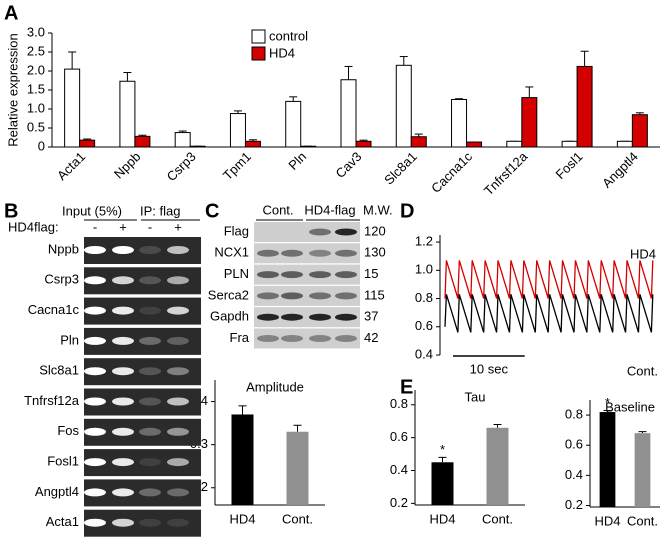 This screenshot has width=664, height=540. Describe the element at coordinates (11, 13) in the screenshot. I see `panel-letter: A` at that location.